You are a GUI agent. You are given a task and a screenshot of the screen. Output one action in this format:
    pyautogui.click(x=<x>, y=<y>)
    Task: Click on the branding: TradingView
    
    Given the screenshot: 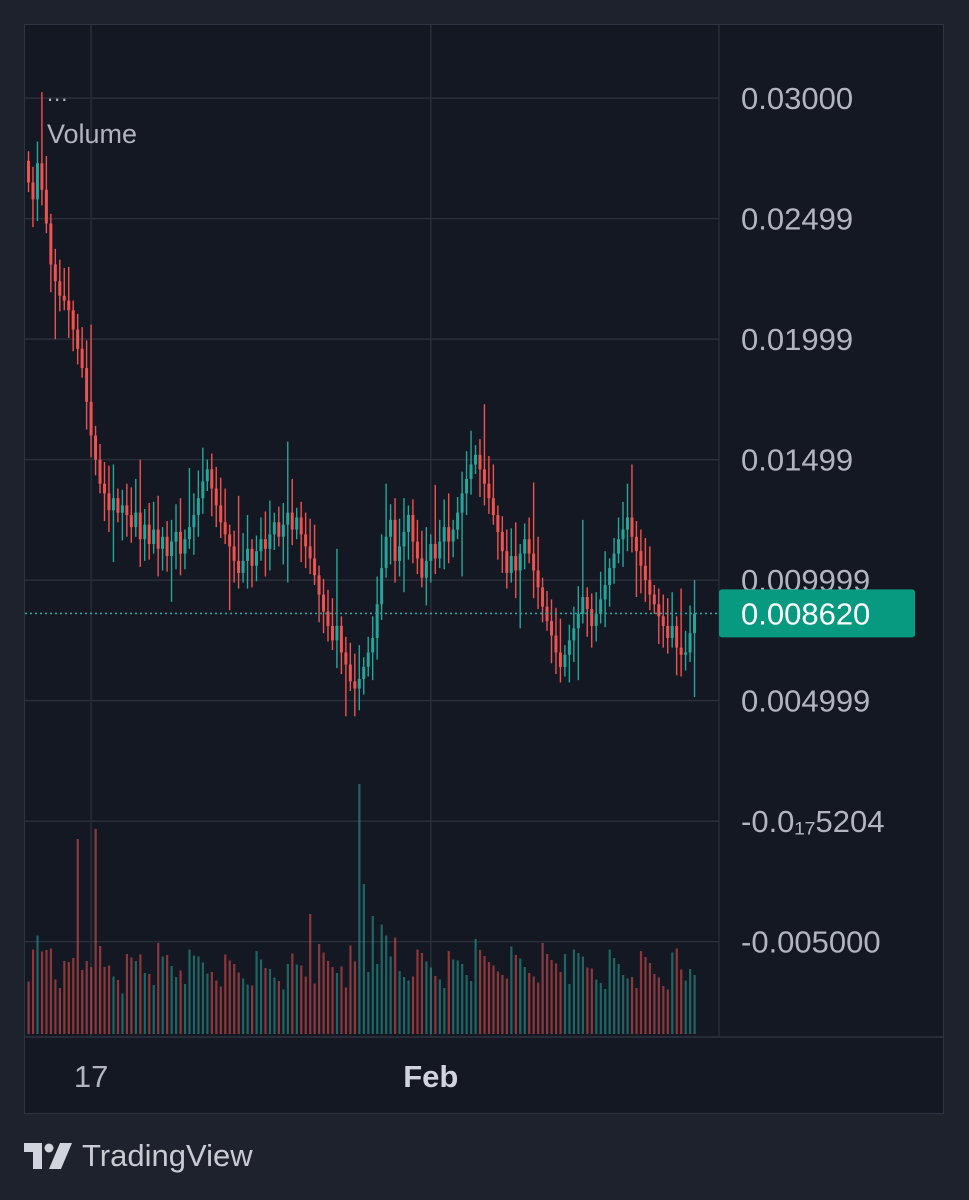 What is the action you would take?
    pyautogui.click(x=138, y=1156)
    